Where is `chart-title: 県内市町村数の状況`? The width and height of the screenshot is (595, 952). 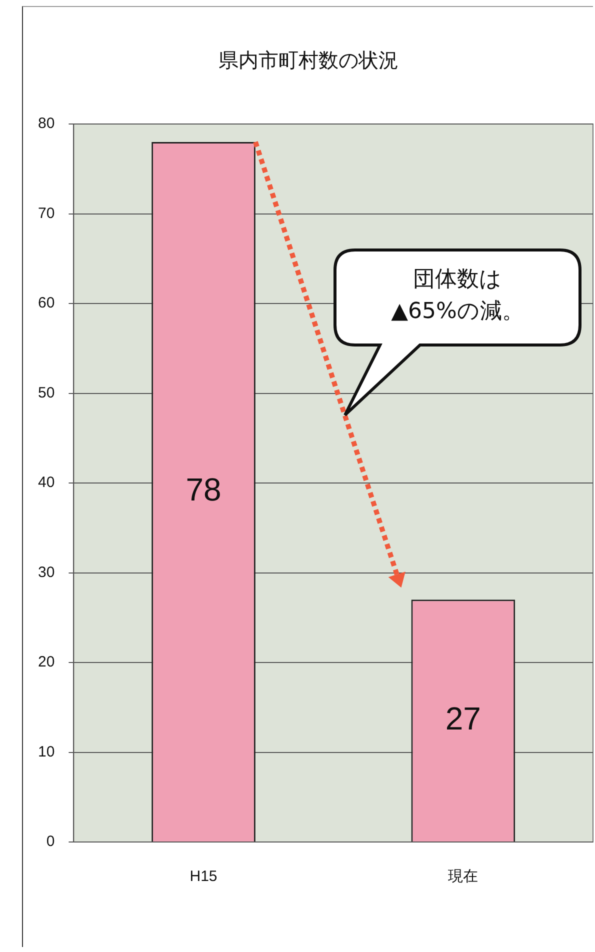 chart-title: 県内市町村数の状況 is located at coordinates (308, 60).